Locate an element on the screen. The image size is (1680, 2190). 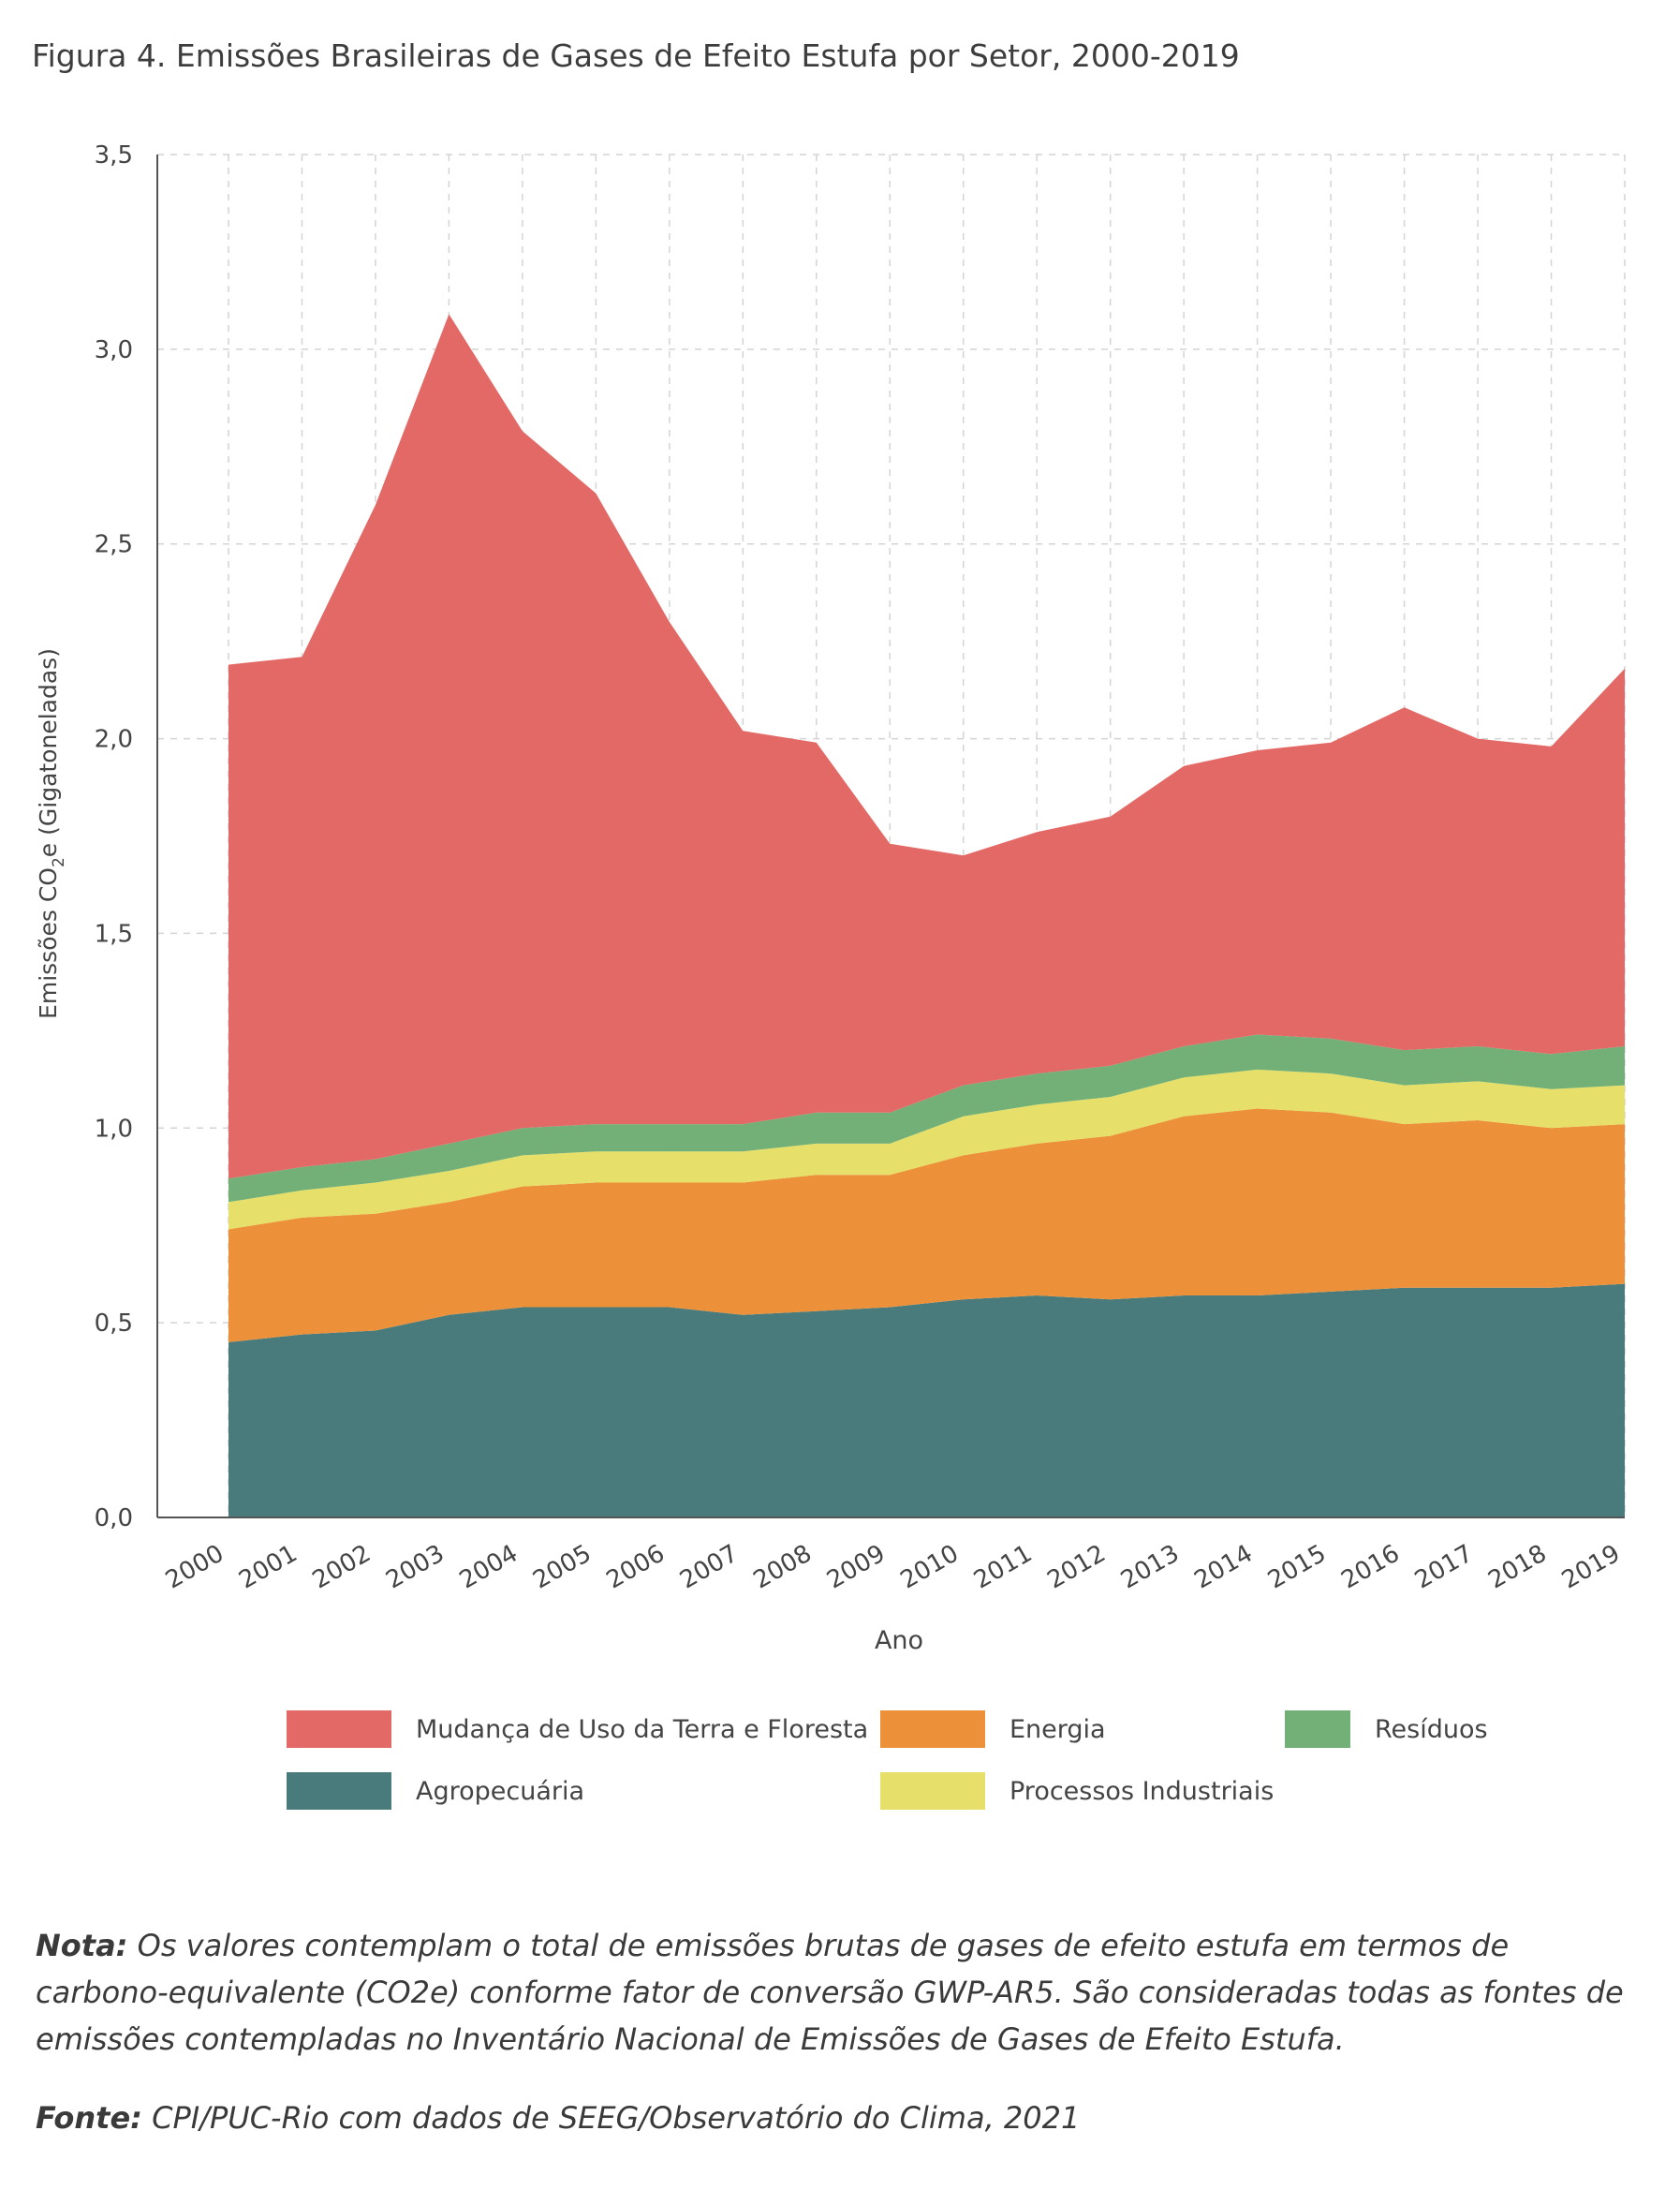
x-tick-label: 2003 is located at coordinates (415, 1567).